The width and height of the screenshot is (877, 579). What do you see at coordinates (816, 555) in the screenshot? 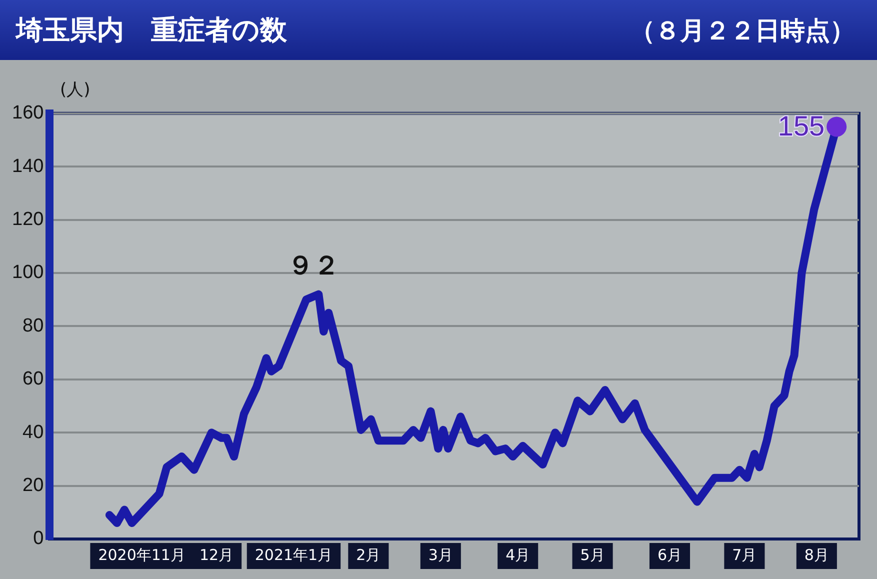
I see `x-tick-label: 8月` at bounding box center [816, 555].